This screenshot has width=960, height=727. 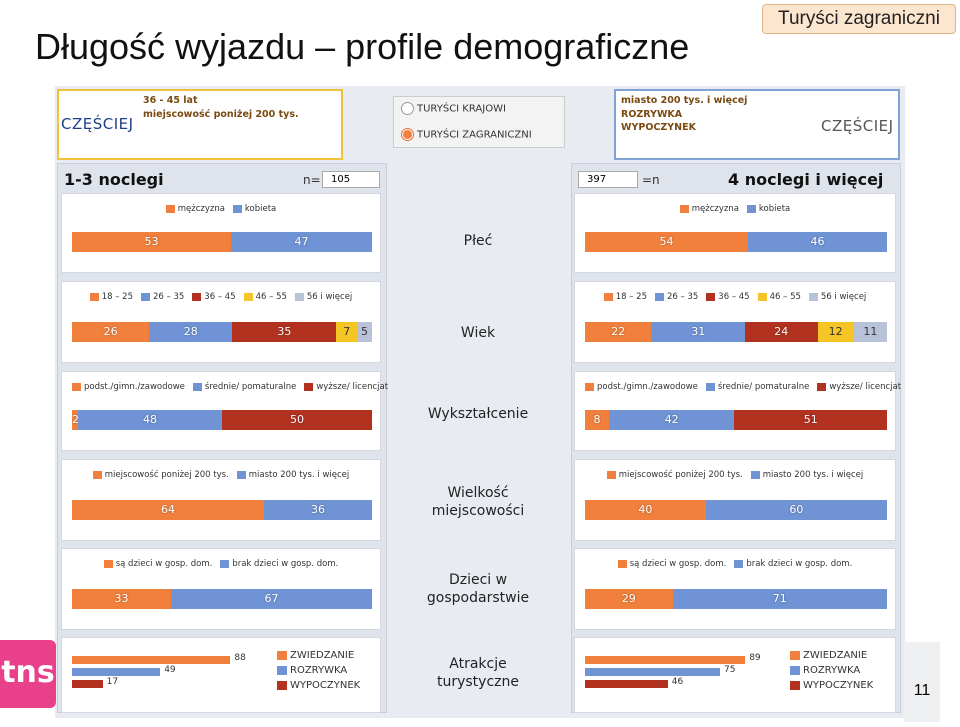 What do you see at coordinates (150, 420) in the screenshot?
I see `bar-segment: 48` at bounding box center [150, 420].